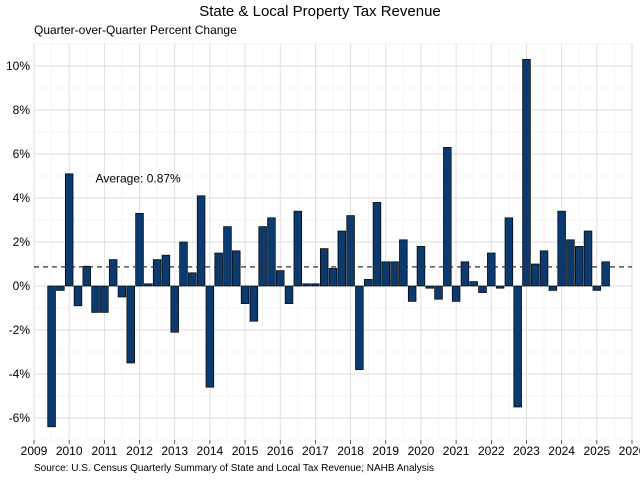 The image size is (640, 480). What do you see at coordinates (135, 30) in the screenshot?
I see `chart-subtitle: Quarter-over-Quarter Percent Change` at bounding box center [135, 30].